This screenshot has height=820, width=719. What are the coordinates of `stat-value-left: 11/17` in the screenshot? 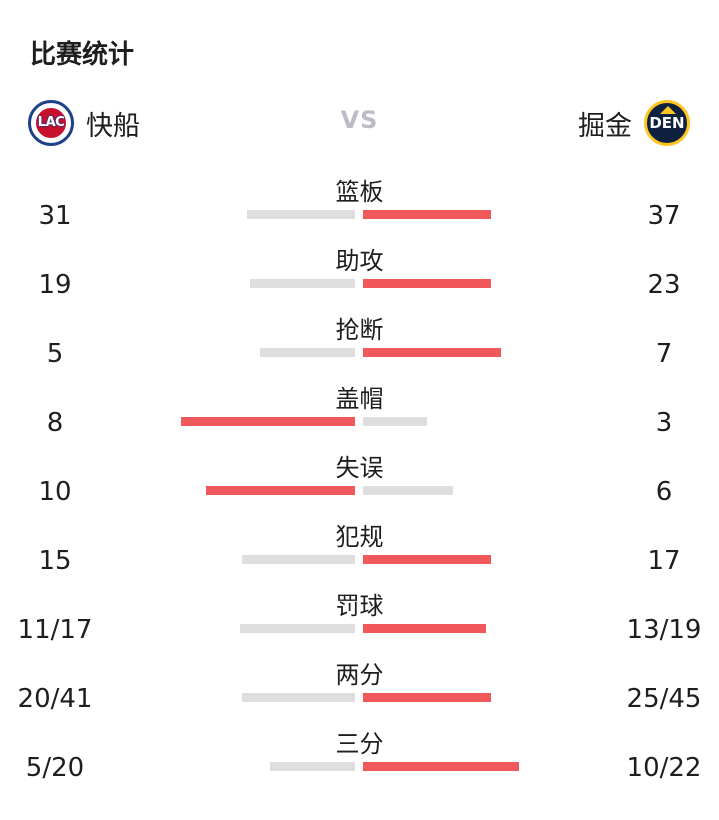 It's located at (55, 630).